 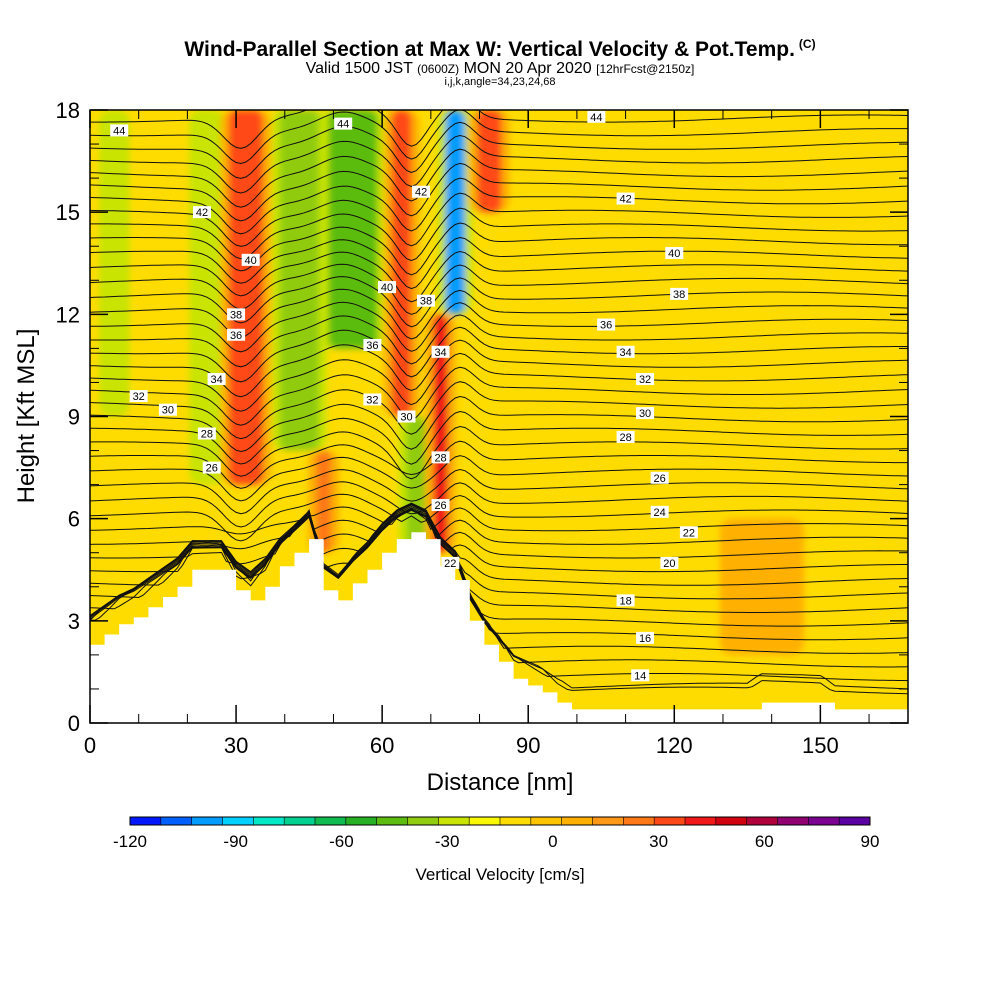 What do you see at coordinates (658, 841) in the screenshot?
I see `colorbar-tick-label: 30` at bounding box center [658, 841].